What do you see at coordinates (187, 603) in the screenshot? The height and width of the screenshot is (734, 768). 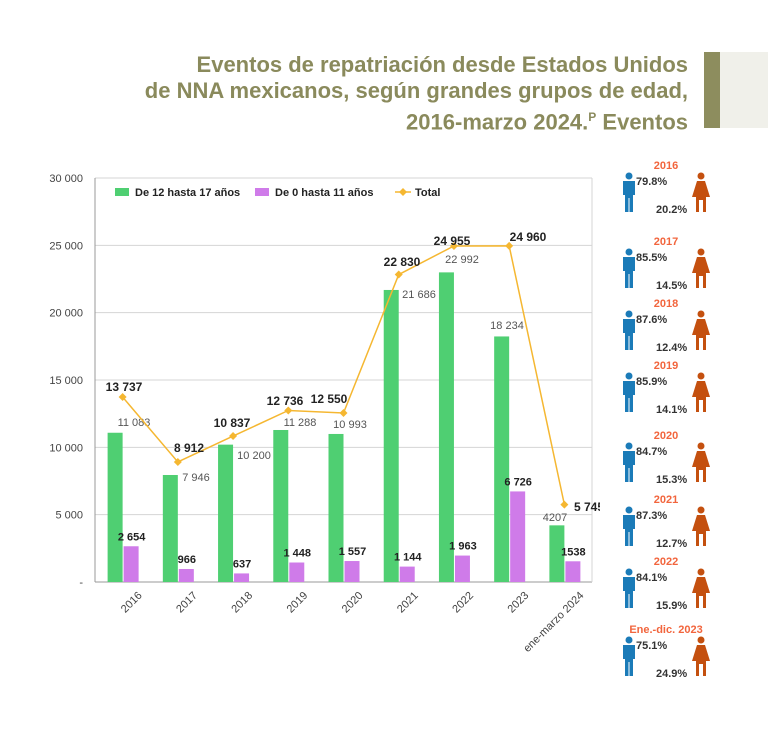 I see `x-tick-label: 2017` at bounding box center [187, 603].